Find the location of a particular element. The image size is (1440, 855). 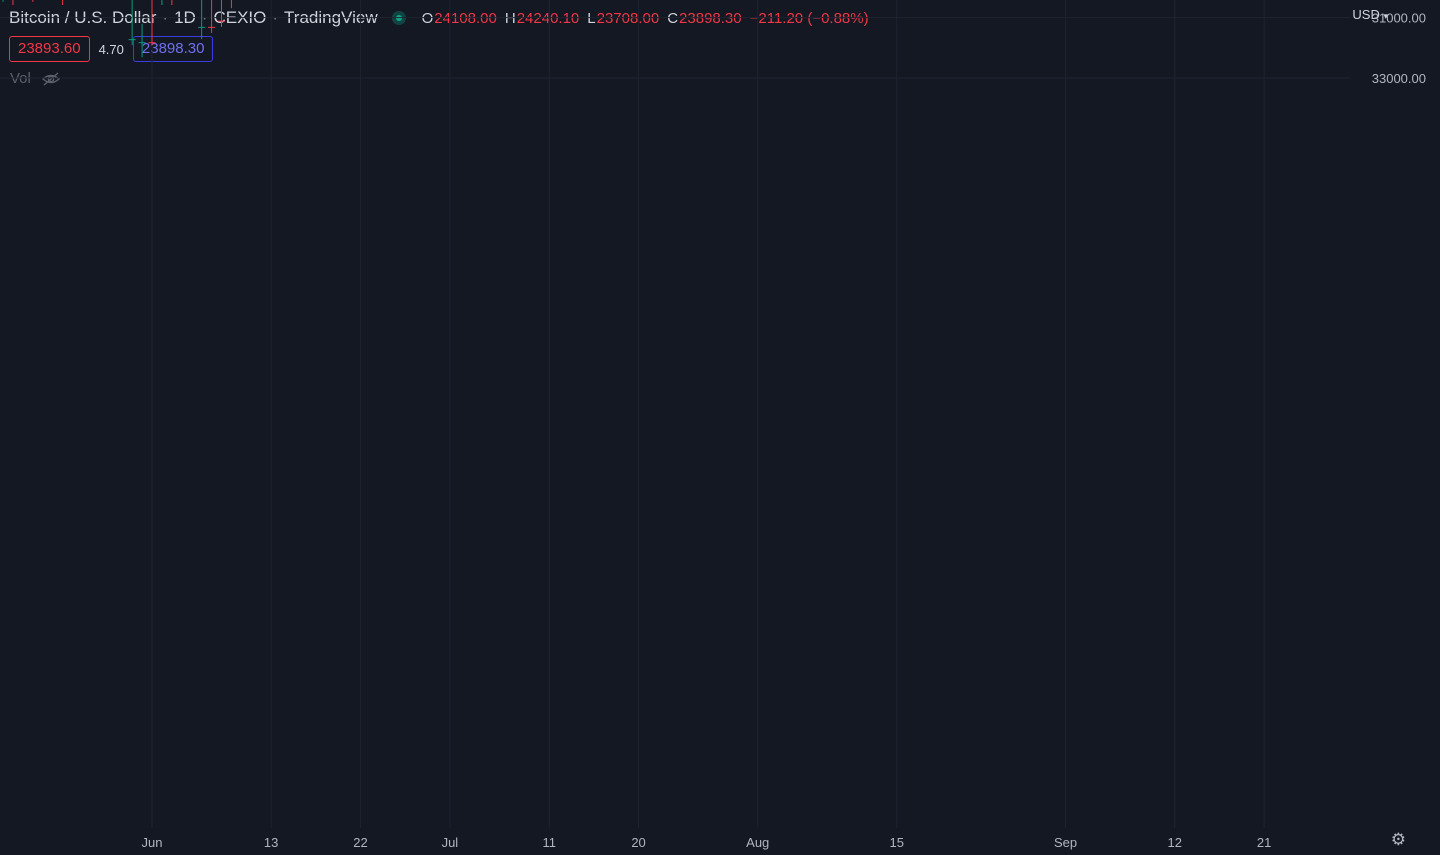

time-tick-label: Jun is located at coordinates (152, 842).